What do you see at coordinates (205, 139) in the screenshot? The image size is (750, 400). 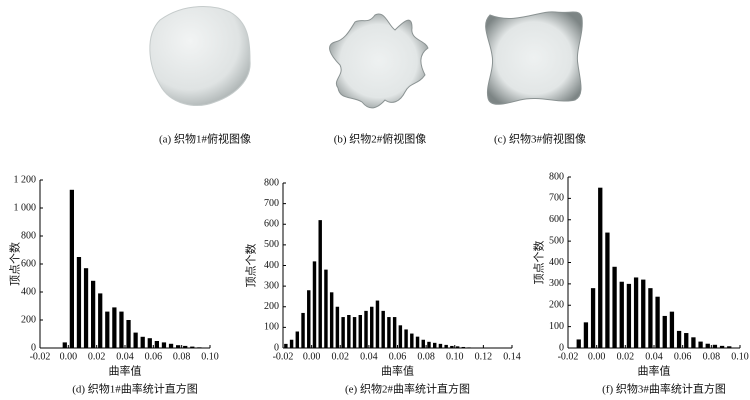 I see `image-caption: (a) 织物1#俯视图像` at bounding box center [205, 139].